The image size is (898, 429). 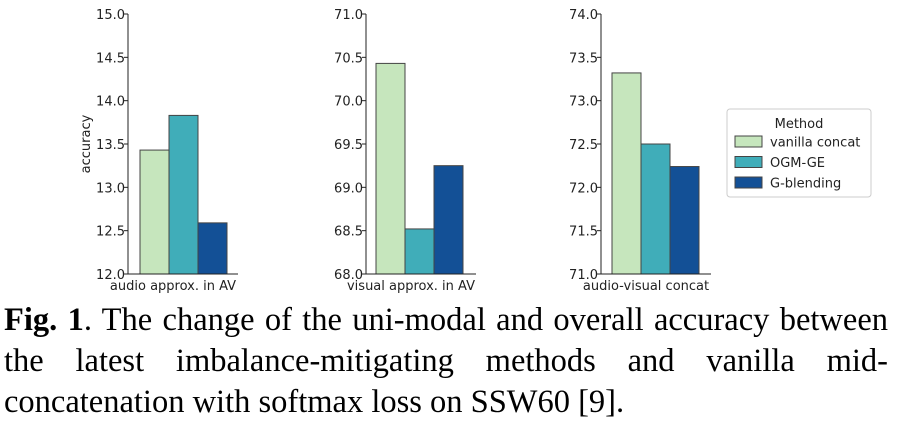 What do you see at coordinates (583, 188) in the screenshot?
I see `y-tick-label: 72.0` at bounding box center [583, 188].